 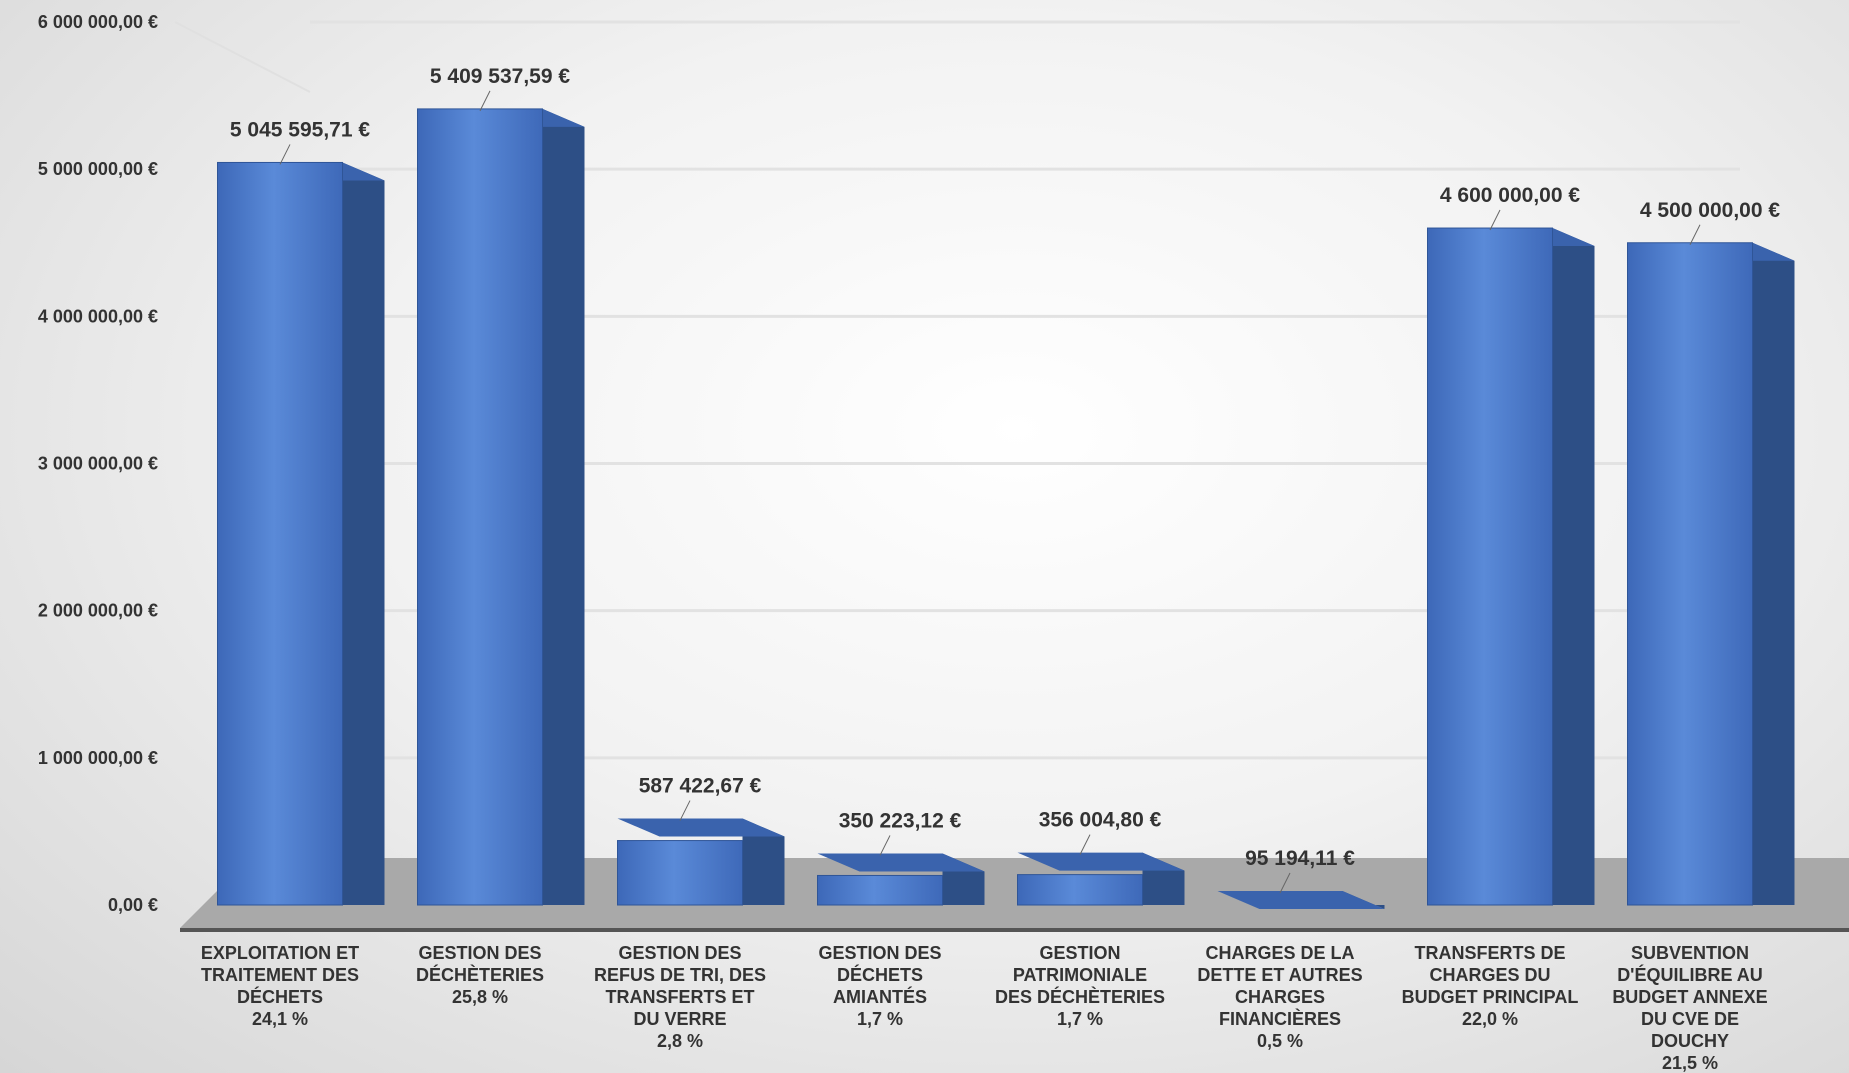 What do you see at coordinates (1300, 858) in the screenshot?
I see `data-label: 95 194,11 €` at bounding box center [1300, 858].